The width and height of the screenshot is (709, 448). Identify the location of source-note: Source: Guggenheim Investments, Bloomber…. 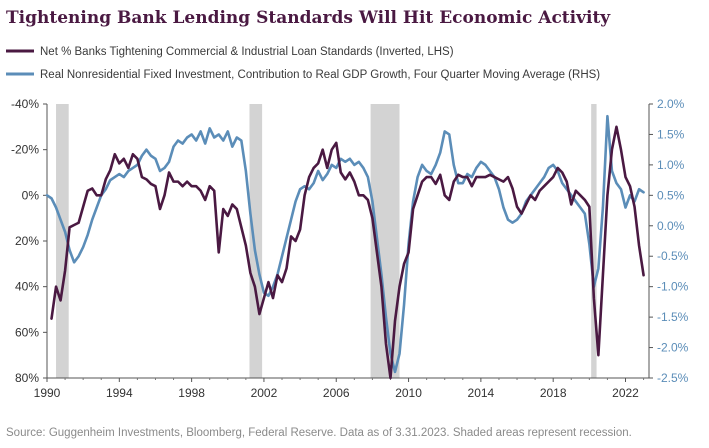
(319, 433).